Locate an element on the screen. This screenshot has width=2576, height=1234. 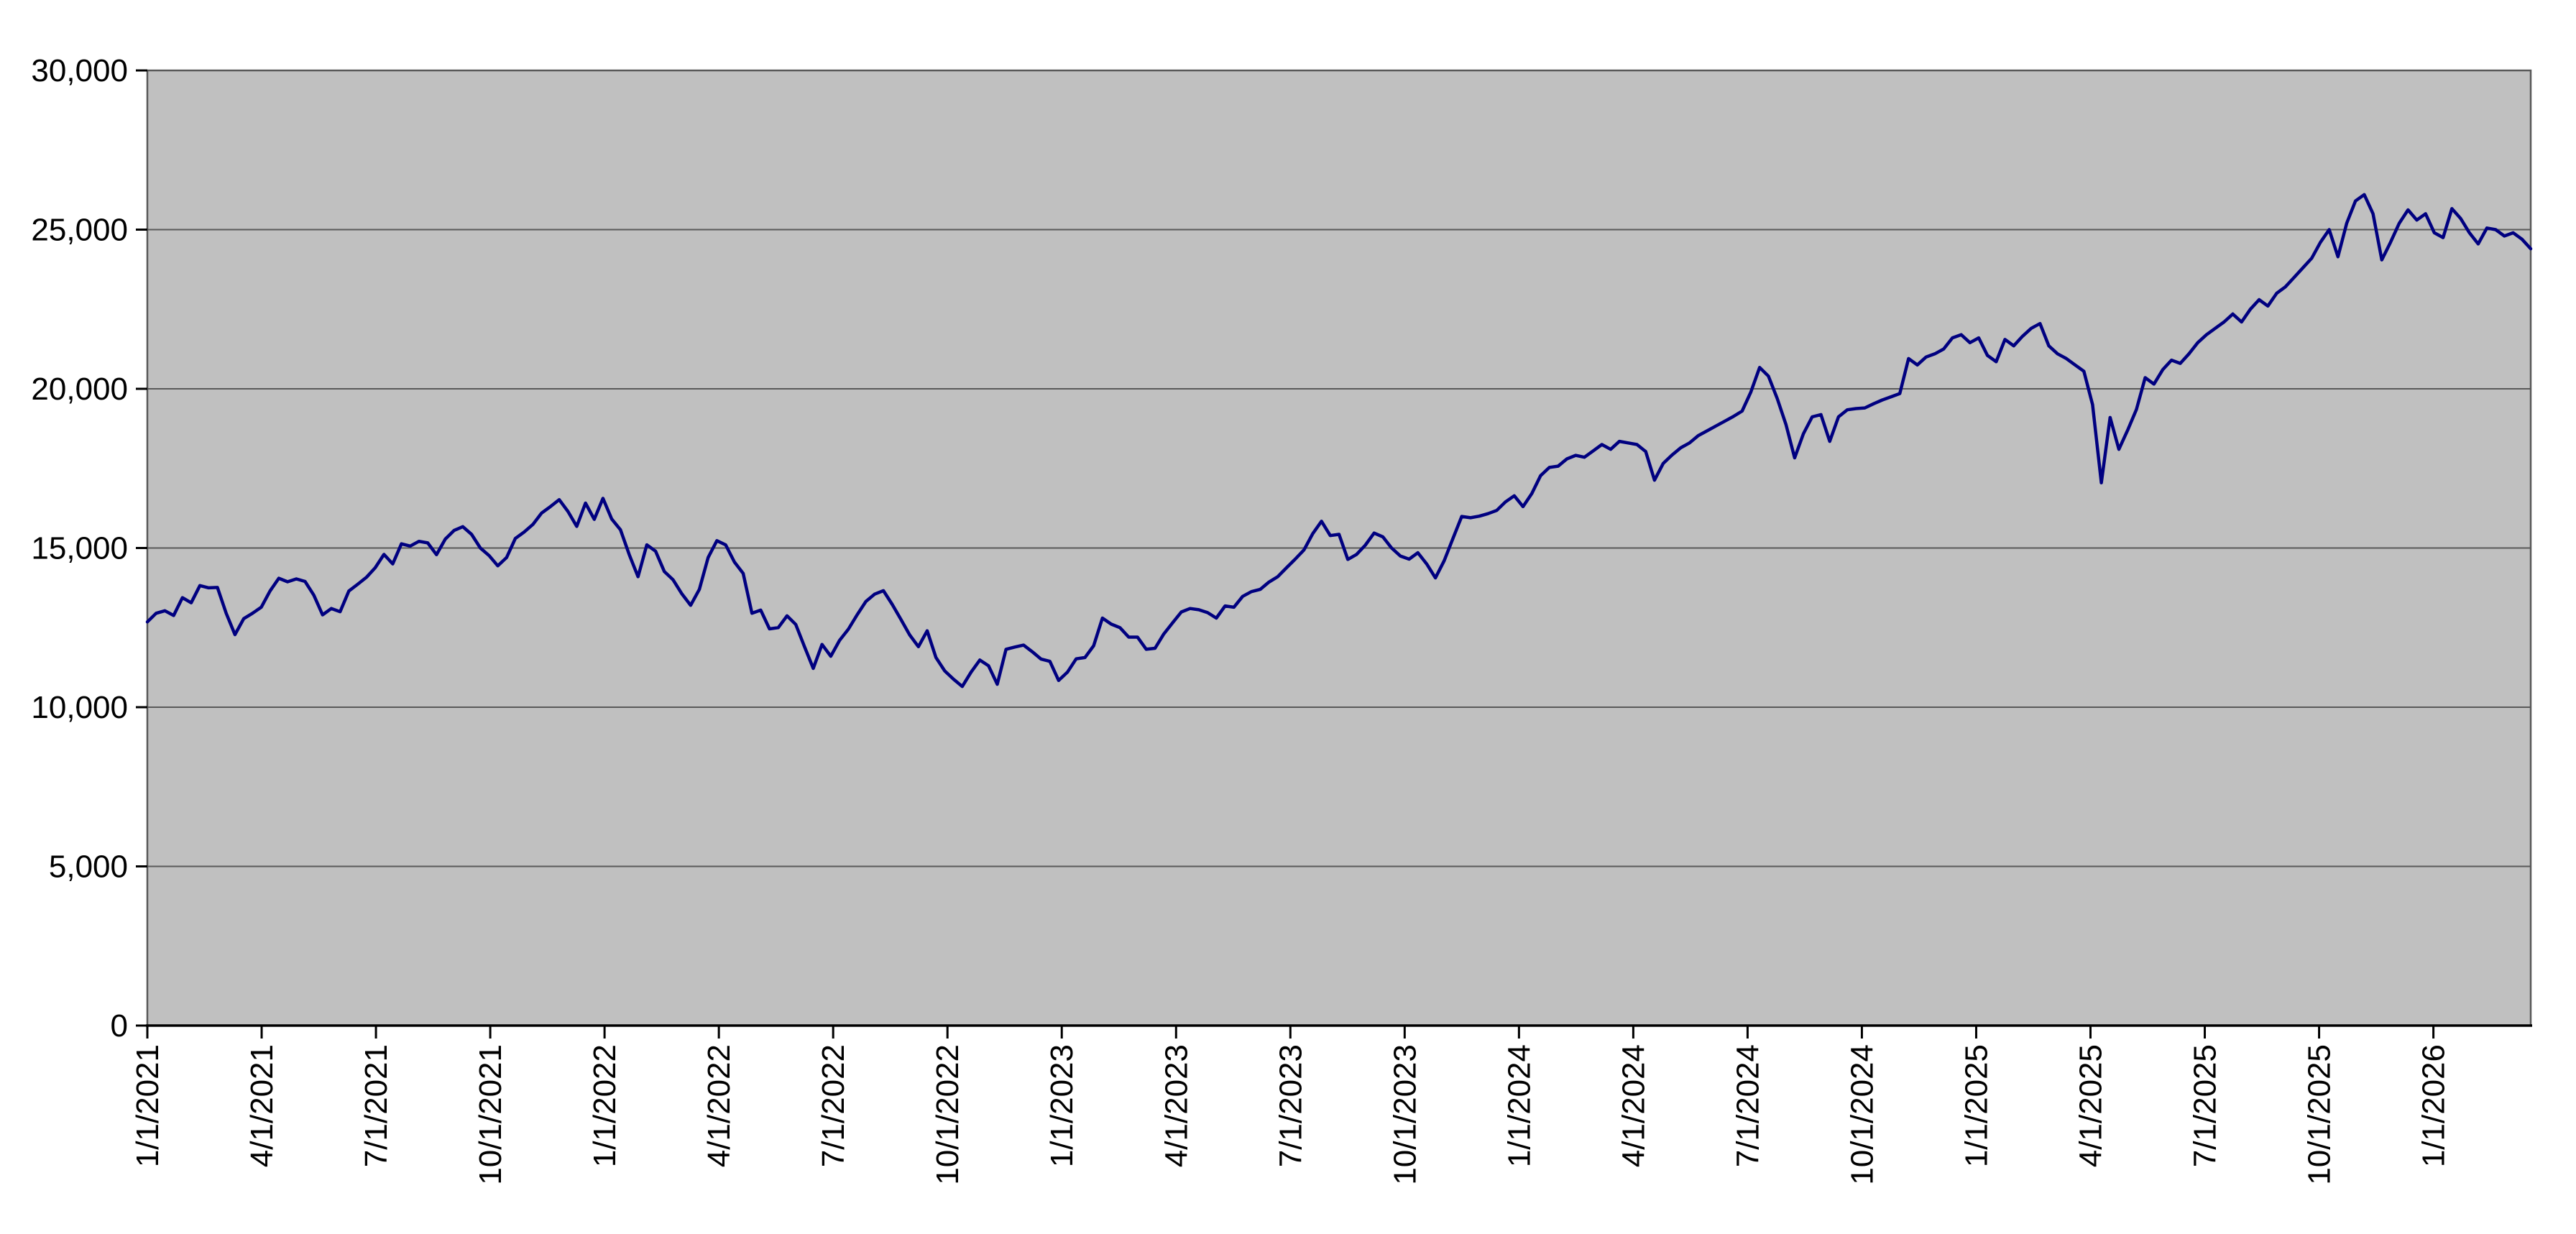
x-tick-label: 10/1/2024 is located at coordinates (1862, 1114).